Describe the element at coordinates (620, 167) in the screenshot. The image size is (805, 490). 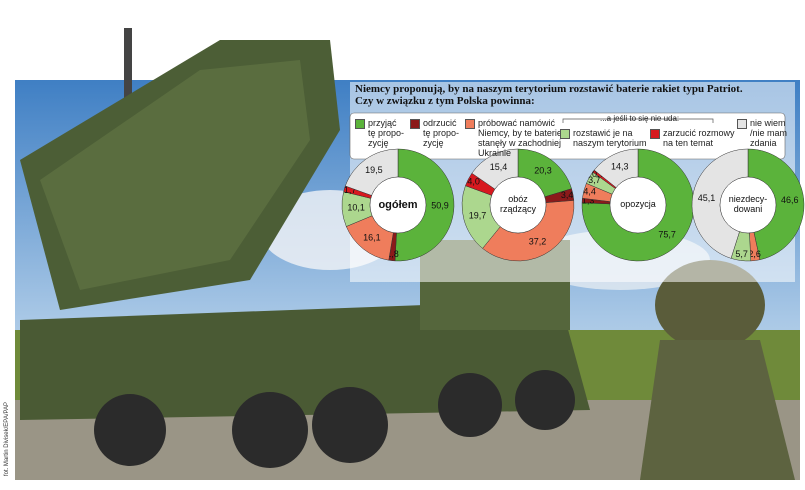
I see `value-label: 14,3` at that location.